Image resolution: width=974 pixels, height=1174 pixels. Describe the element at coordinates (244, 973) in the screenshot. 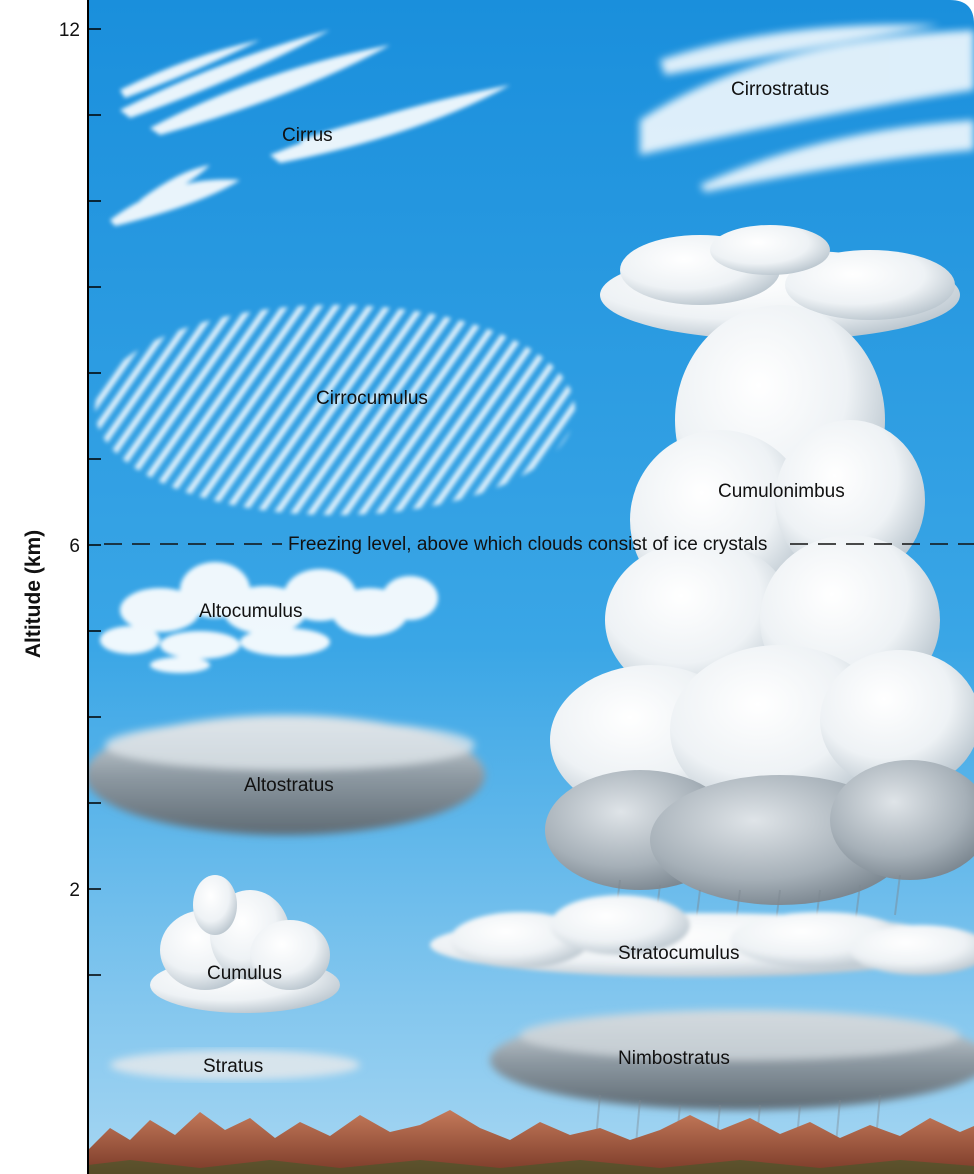

I see `cumulus-label: Cumulus` at that location.